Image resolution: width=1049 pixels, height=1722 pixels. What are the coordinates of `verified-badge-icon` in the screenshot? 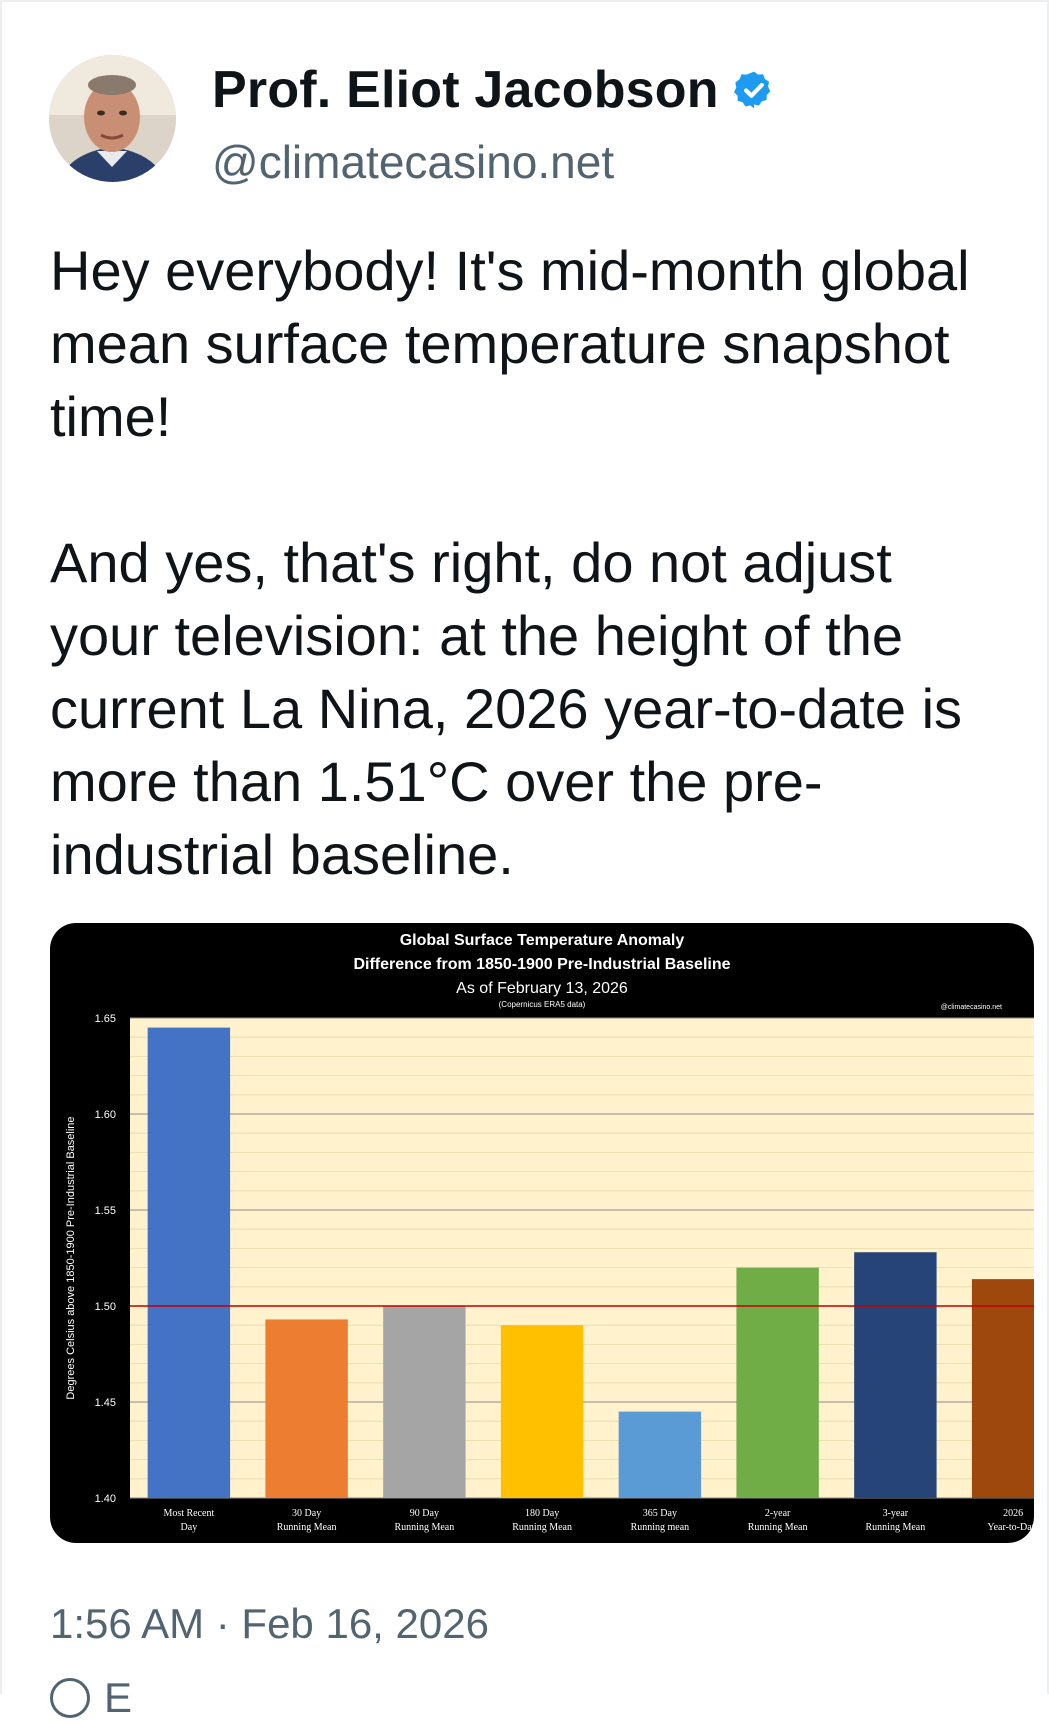 It's located at (752, 90).